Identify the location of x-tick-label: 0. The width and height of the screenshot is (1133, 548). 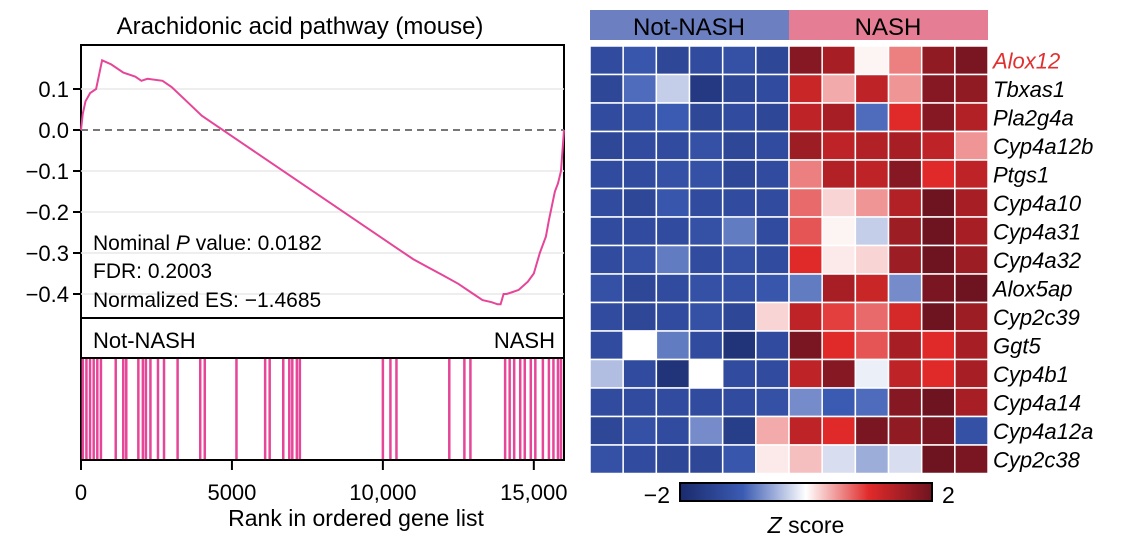
(81, 492).